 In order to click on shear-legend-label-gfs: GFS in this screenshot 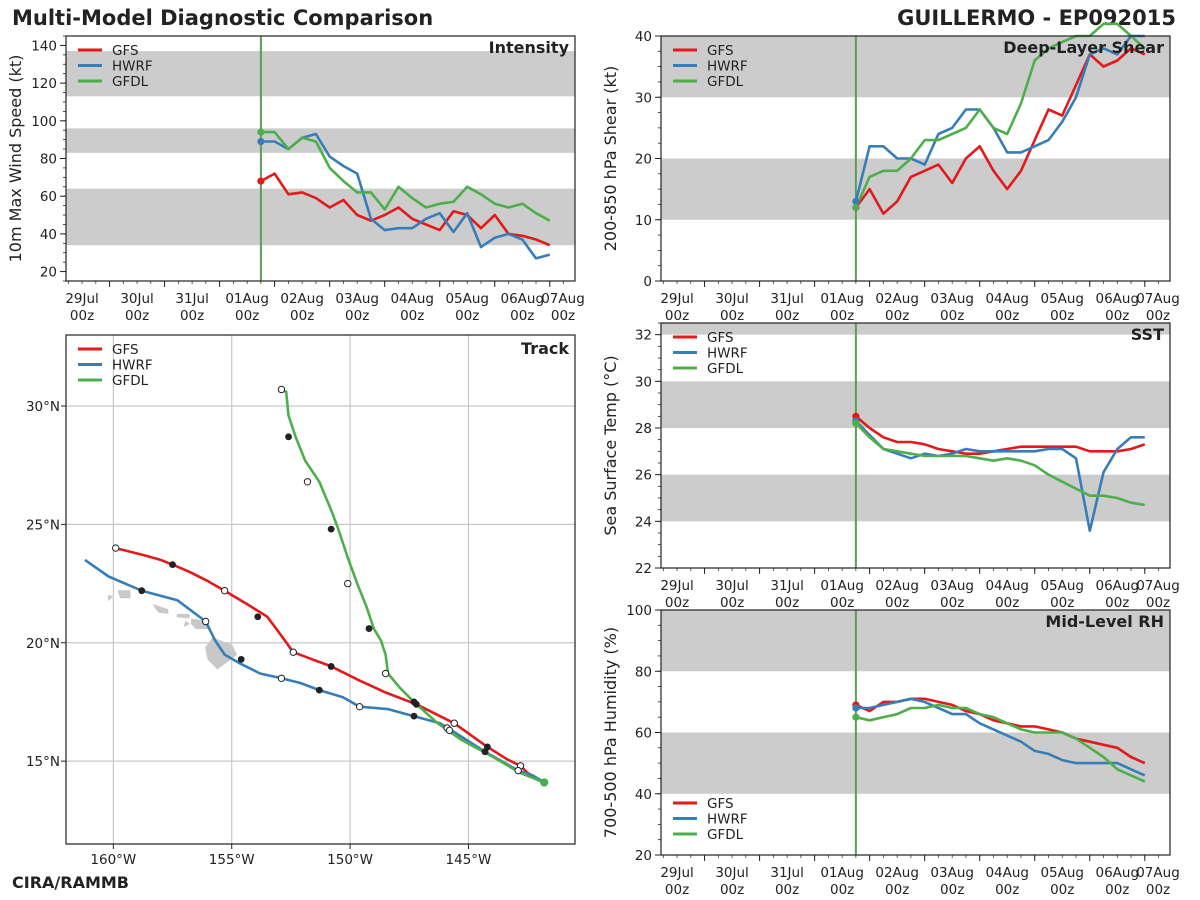, I will do `click(720, 51)`.